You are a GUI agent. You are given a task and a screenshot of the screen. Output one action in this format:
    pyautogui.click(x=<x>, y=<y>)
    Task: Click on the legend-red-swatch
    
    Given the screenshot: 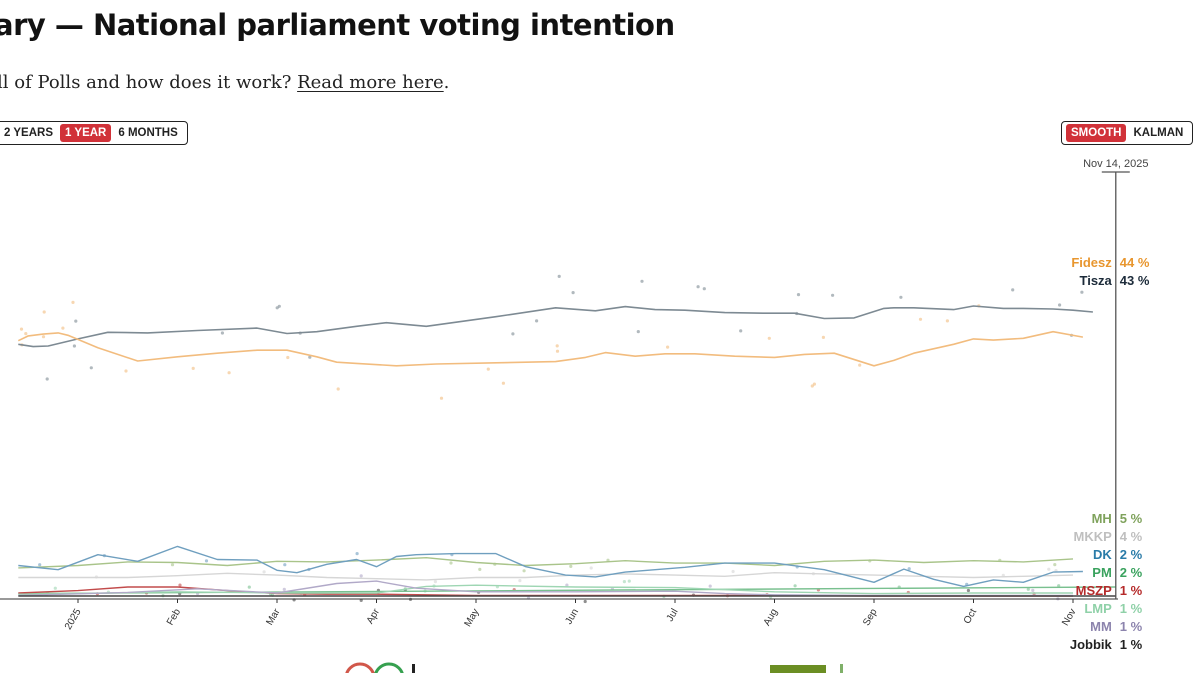 What is the action you would take?
    pyautogui.click(x=360, y=667)
    